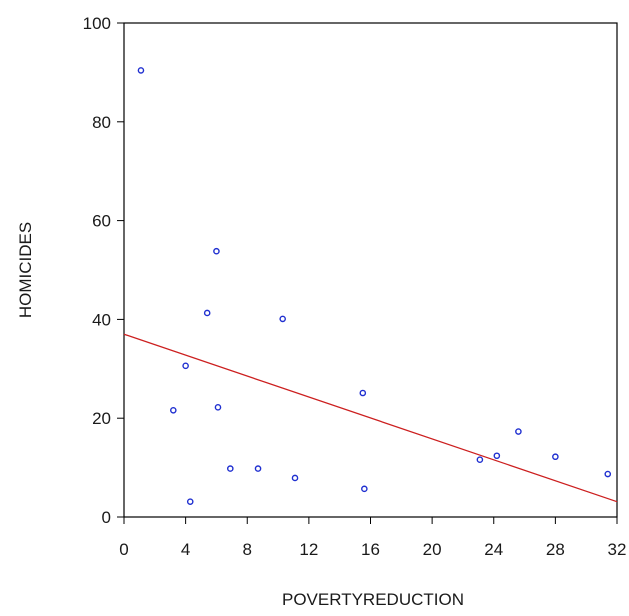 This screenshot has height=616, width=629. Describe the element at coordinates (103, 270) in the screenshot. I see `y-axis: 0 20 40 60 80 100` at that location.